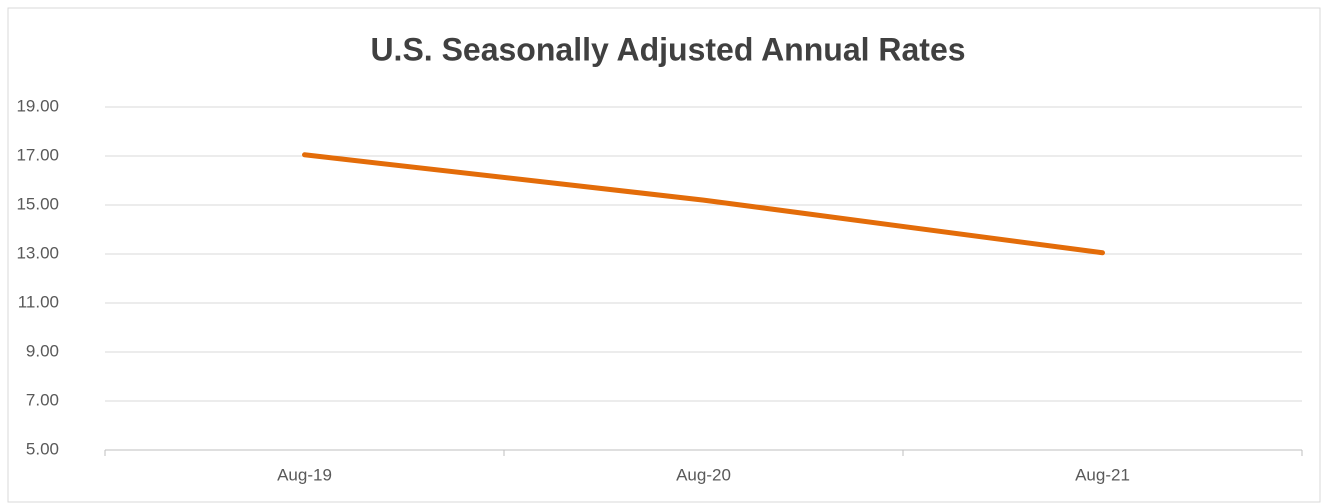 The image size is (1325, 503). Describe the element at coordinates (703, 204) in the screenshot. I see `line-series` at that location.